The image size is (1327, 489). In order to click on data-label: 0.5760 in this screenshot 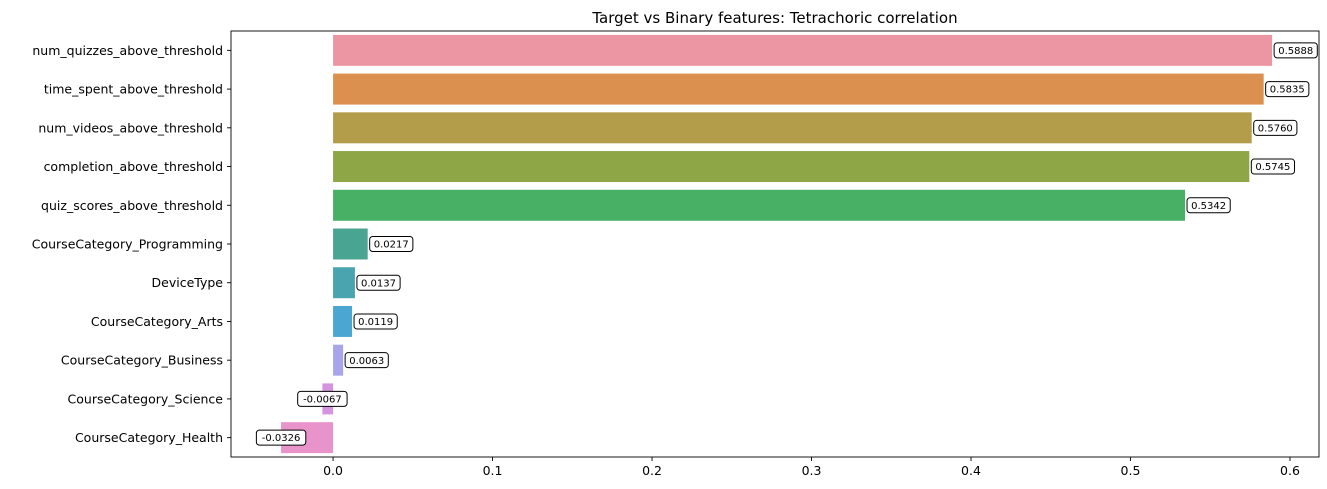, I will do `click(1275, 128)`.